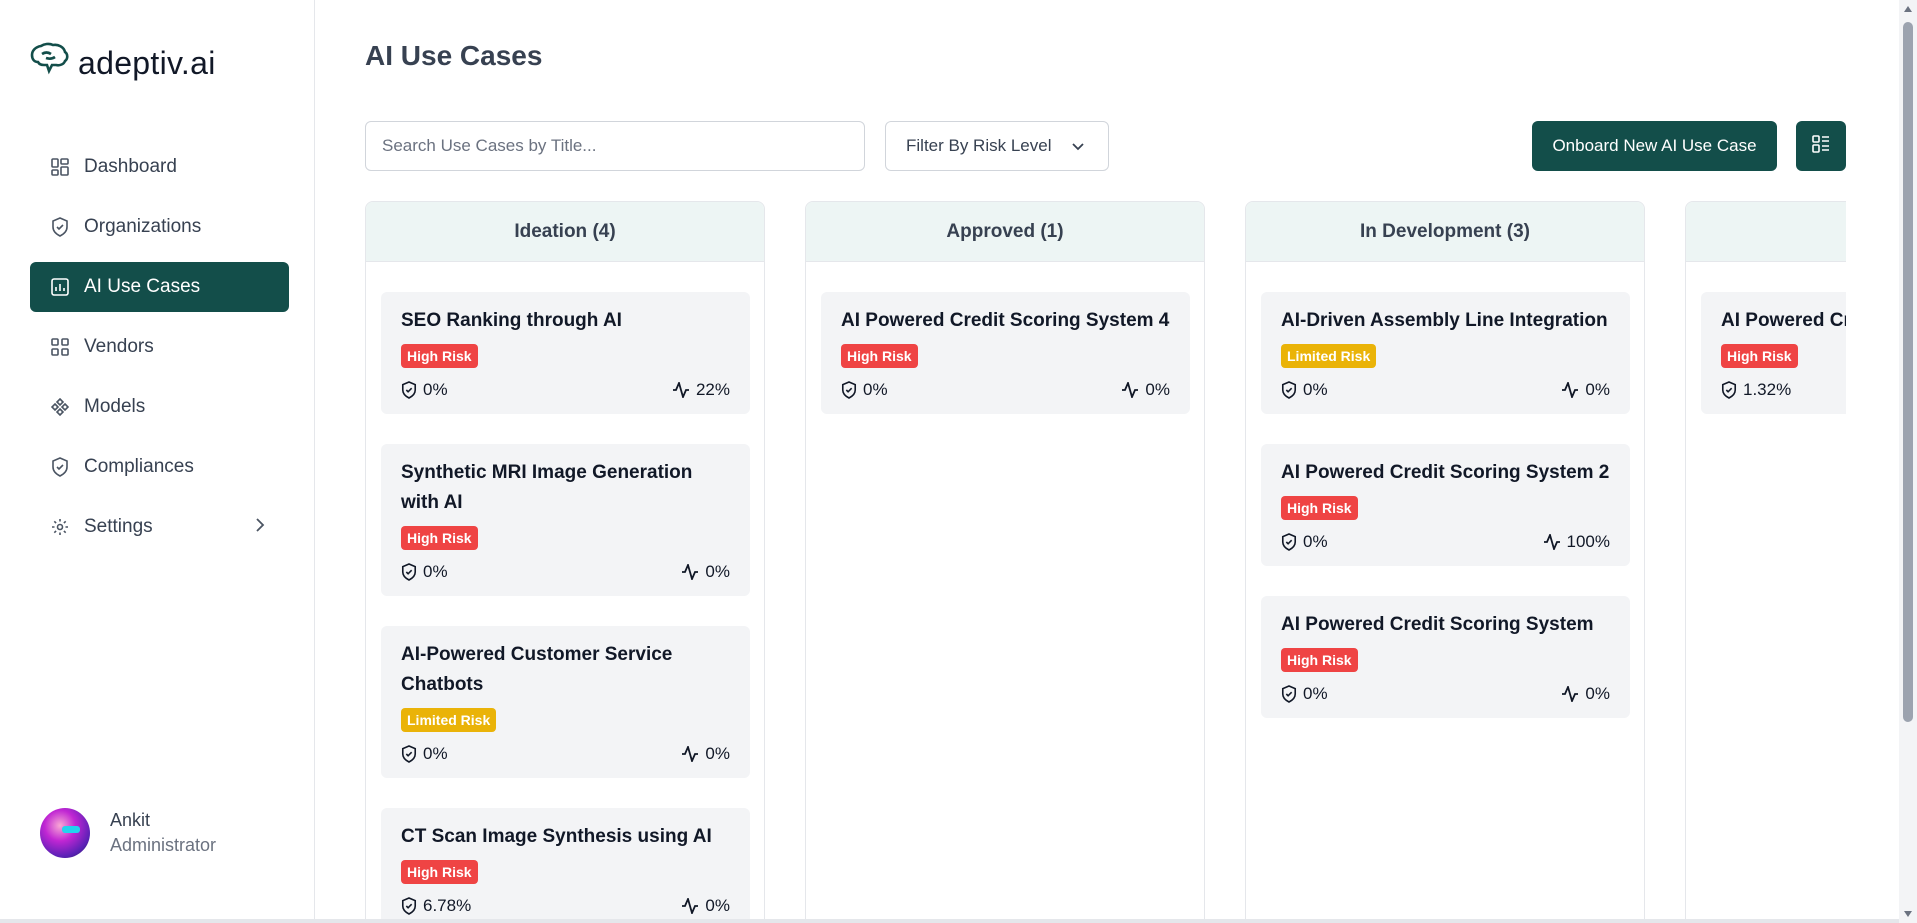 This screenshot has width=1917, height=923. What do you see at coordinates (1767, 389) in the screenshot?
I see `compliance-value: 1.32%` at bounding box center [1767, 389].